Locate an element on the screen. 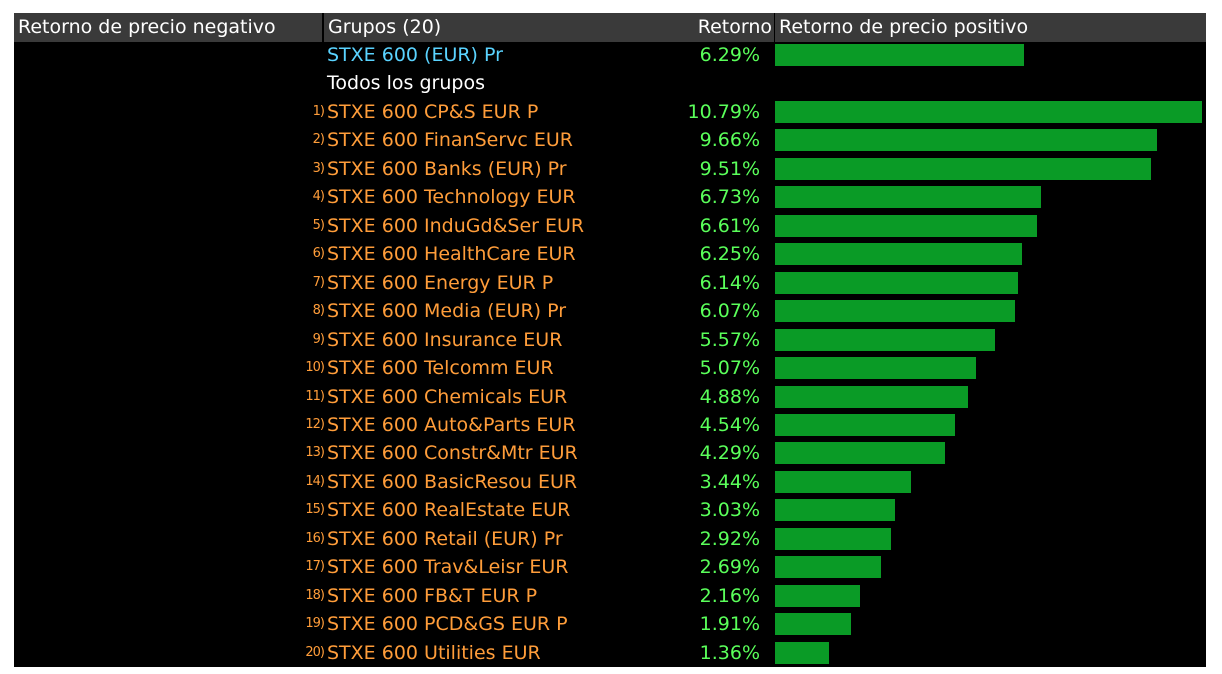 The width and height of the screenshot is (1222, 674). group-row: 14) STXE 600 BasicResou EUR 3.44% is located at coordinates (610, 482).